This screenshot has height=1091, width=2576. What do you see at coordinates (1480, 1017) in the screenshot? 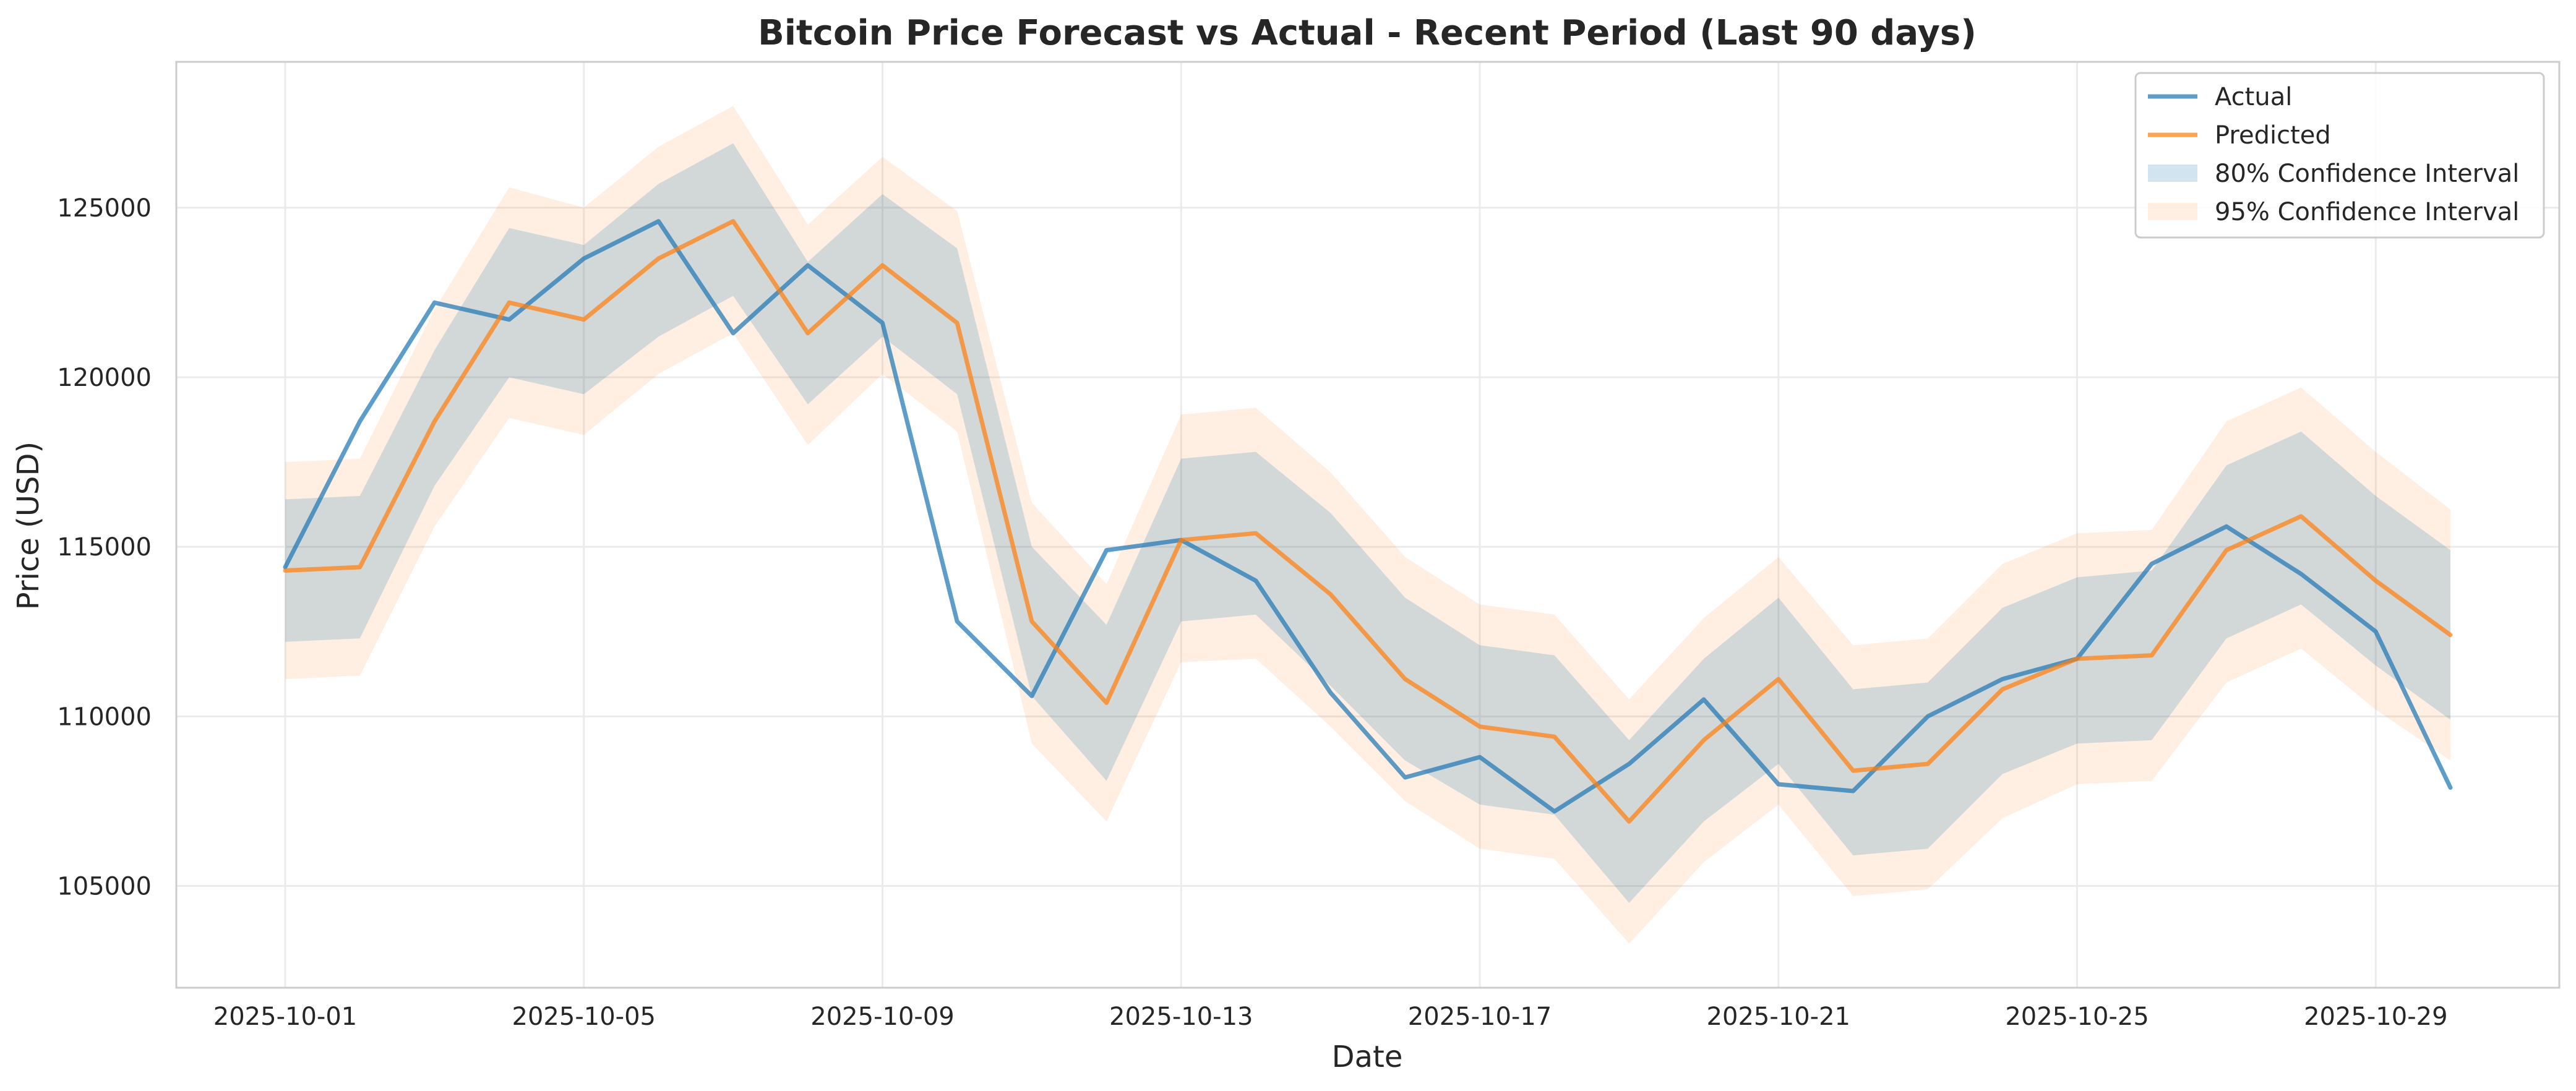
I see `x-tick-label: 2025-10-17` at bounding box center [1480, 1017].